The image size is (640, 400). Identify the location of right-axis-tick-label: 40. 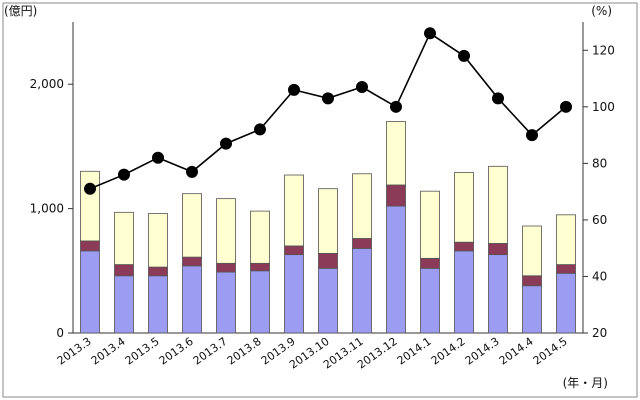
(599, 276).